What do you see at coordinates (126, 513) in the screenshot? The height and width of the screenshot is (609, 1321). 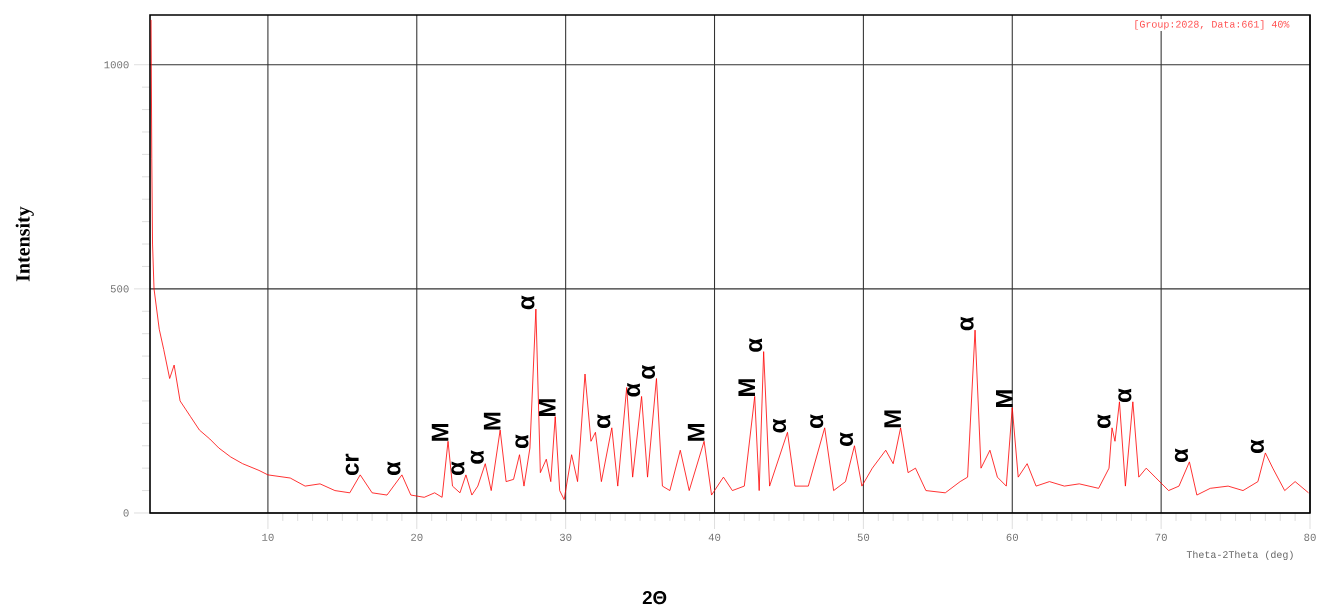 I see `y-tick-label: 0` at bounding box center [126, 513].